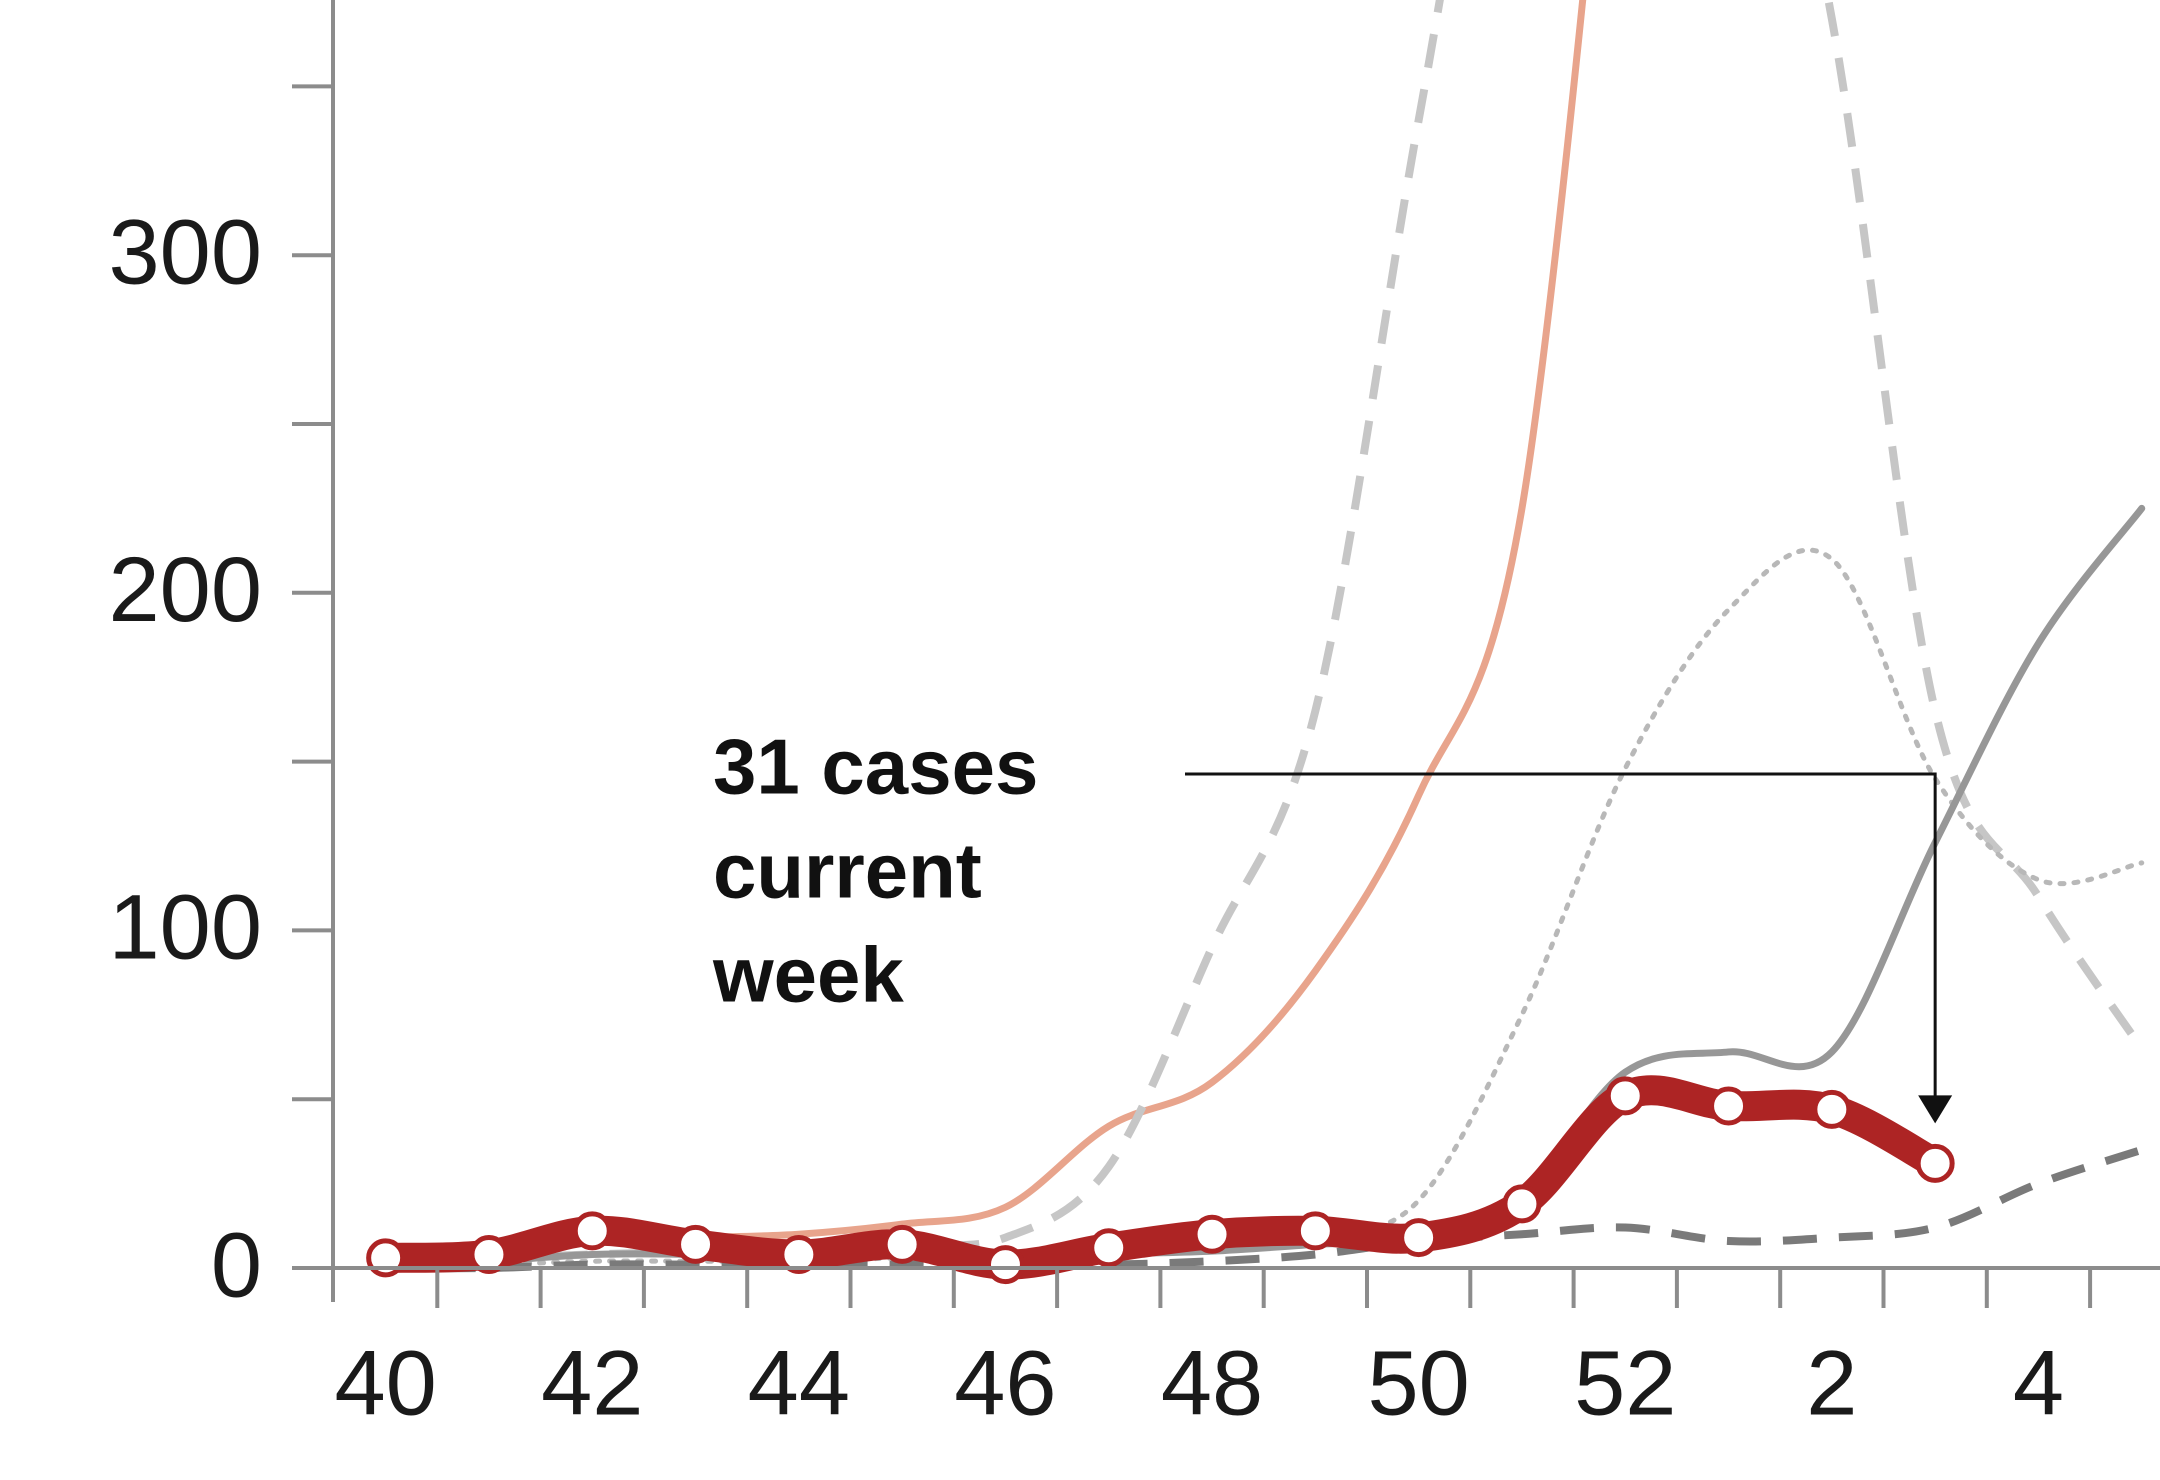 Image resolution: width=2160 pixels, height=1480 pixels. I want to click on x-tick-label: 50, so click(1418, 1383).